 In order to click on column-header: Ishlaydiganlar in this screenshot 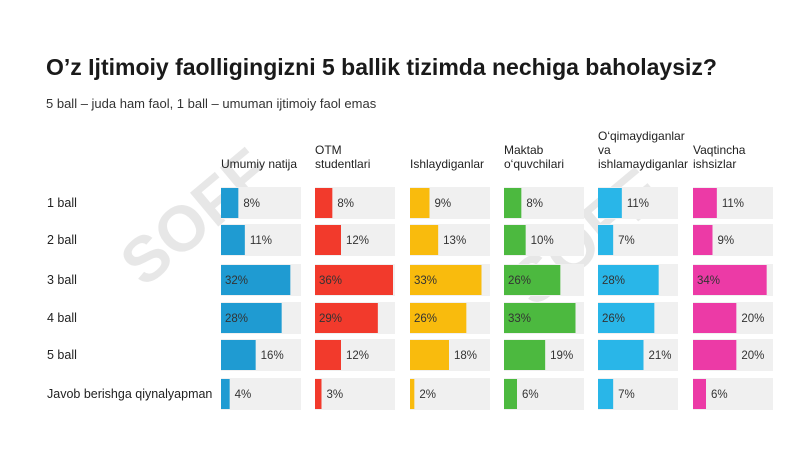, I will do `click(447, 164)`.